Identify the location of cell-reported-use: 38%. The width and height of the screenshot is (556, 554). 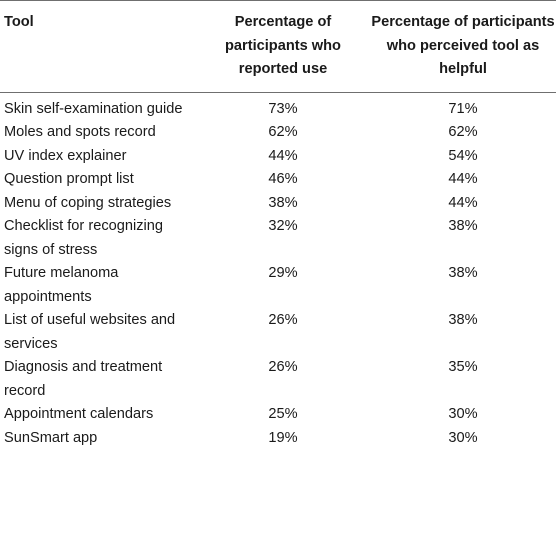
(283, 202).